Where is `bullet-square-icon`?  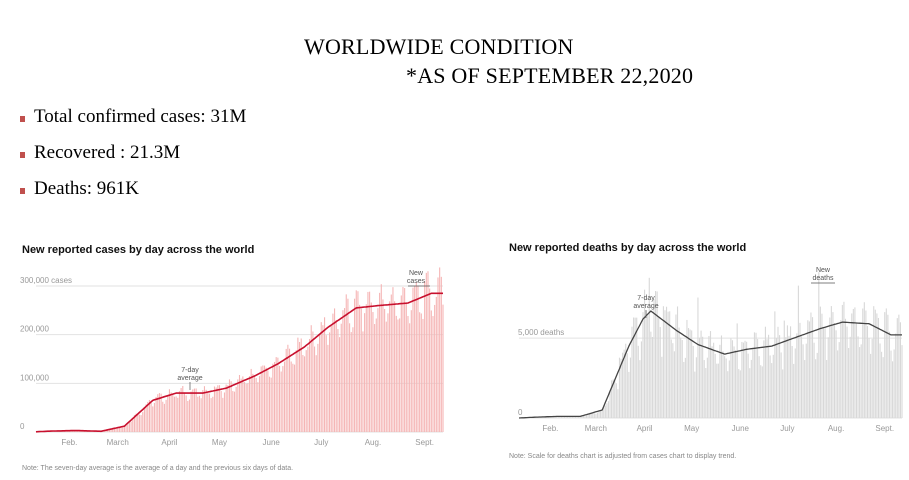
bullet-square-icon is located at coordinates (22, 191).